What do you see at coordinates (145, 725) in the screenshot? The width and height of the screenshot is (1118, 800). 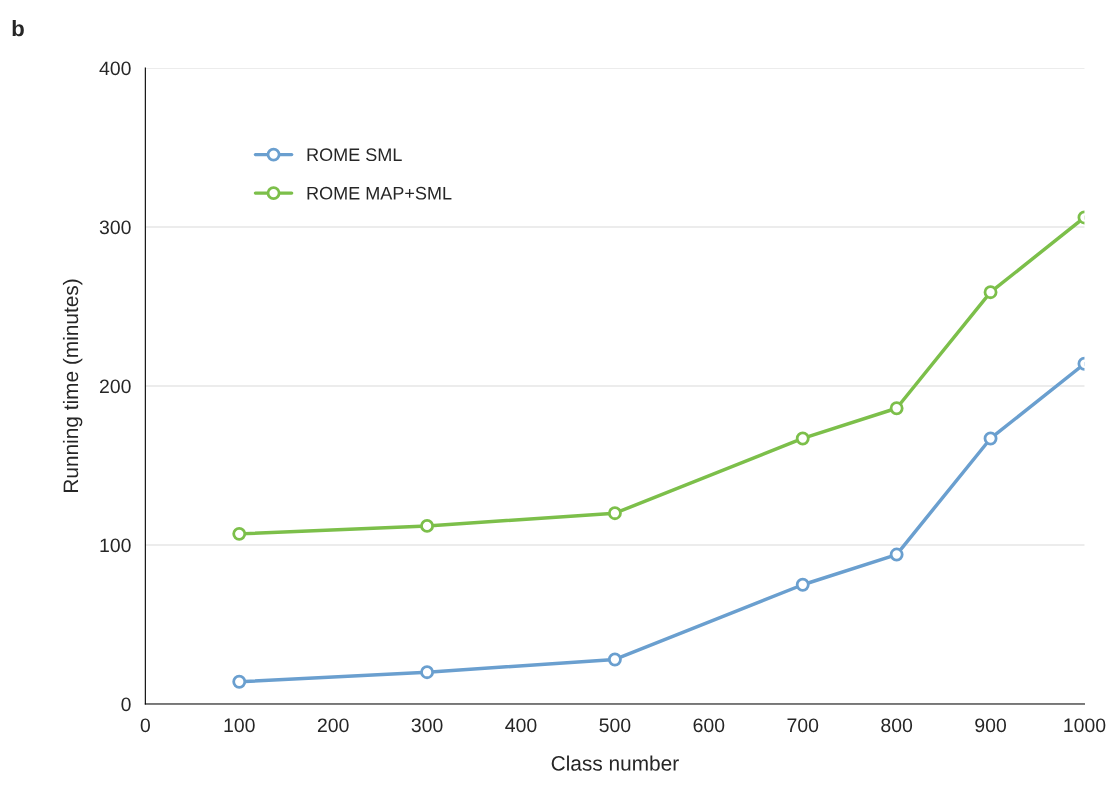 I see `x-tick-label: 0` at bounding box center [145, 725].